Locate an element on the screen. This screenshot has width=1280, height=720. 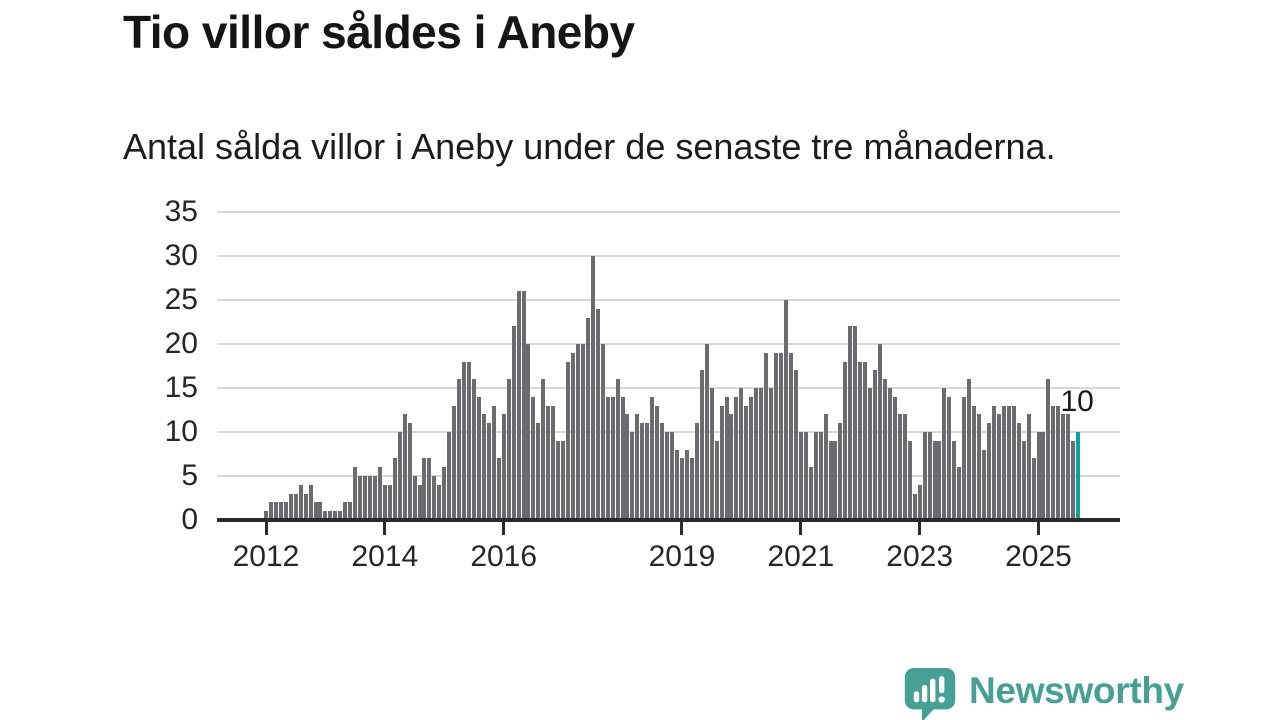
y-axis-tick-label: 35 is located at coordinates (181, 211).